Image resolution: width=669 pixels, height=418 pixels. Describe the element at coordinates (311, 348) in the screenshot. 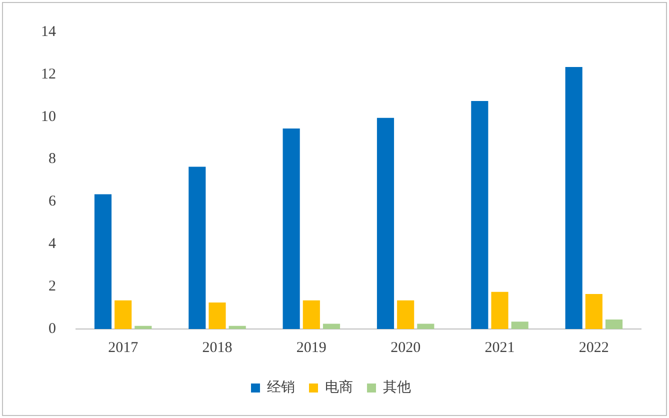

I see `x-tick-label: 2019` at that location.